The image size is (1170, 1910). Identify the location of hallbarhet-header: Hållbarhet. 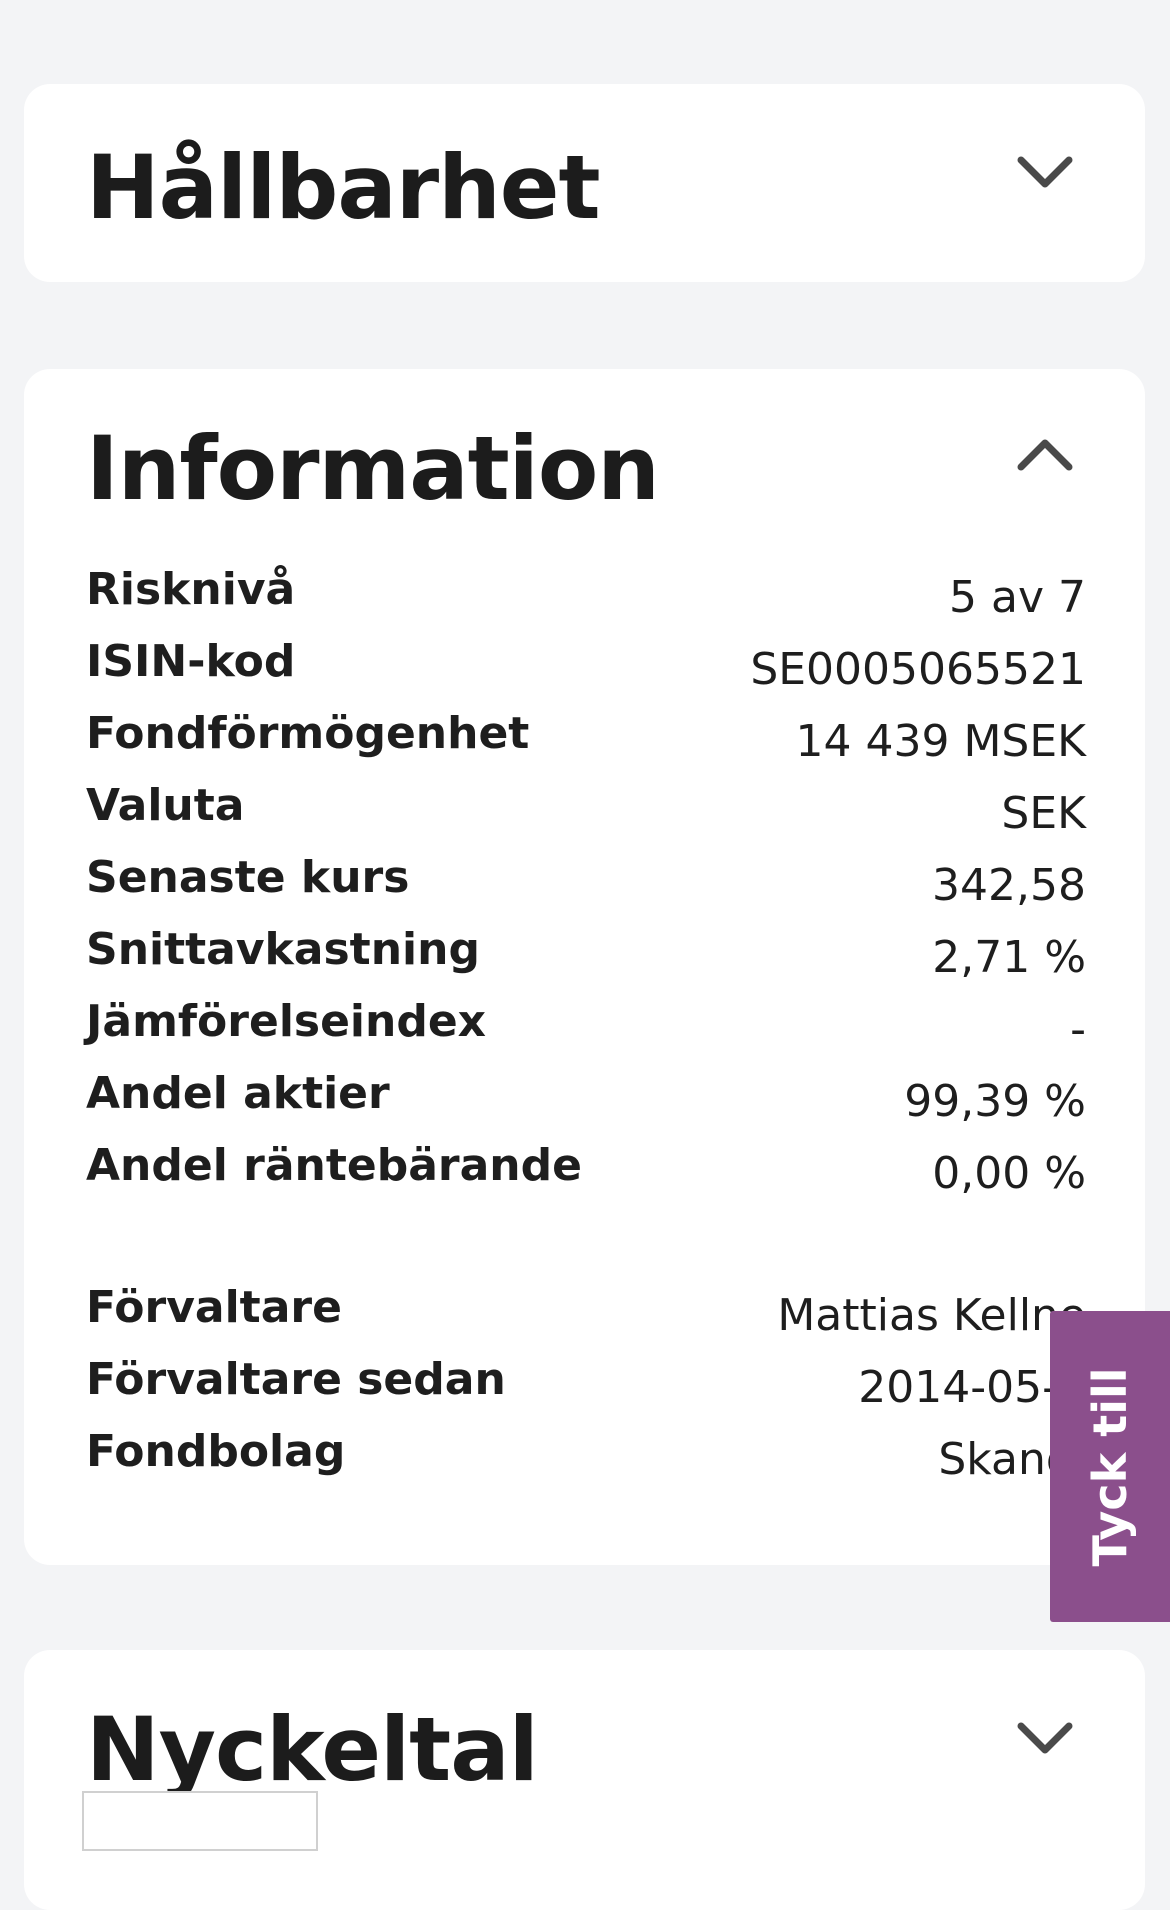
(584, 183).